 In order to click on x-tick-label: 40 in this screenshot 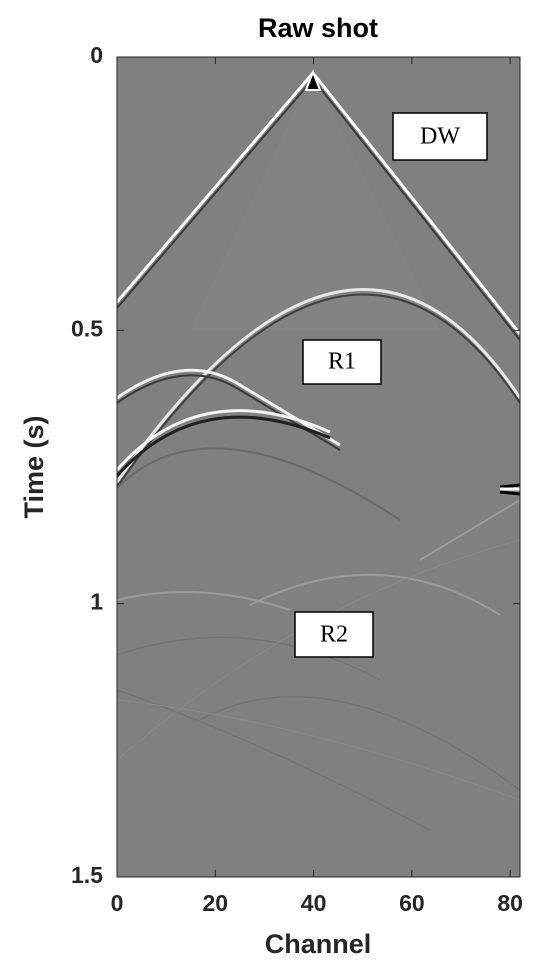, I will do `click(314, 903)`.